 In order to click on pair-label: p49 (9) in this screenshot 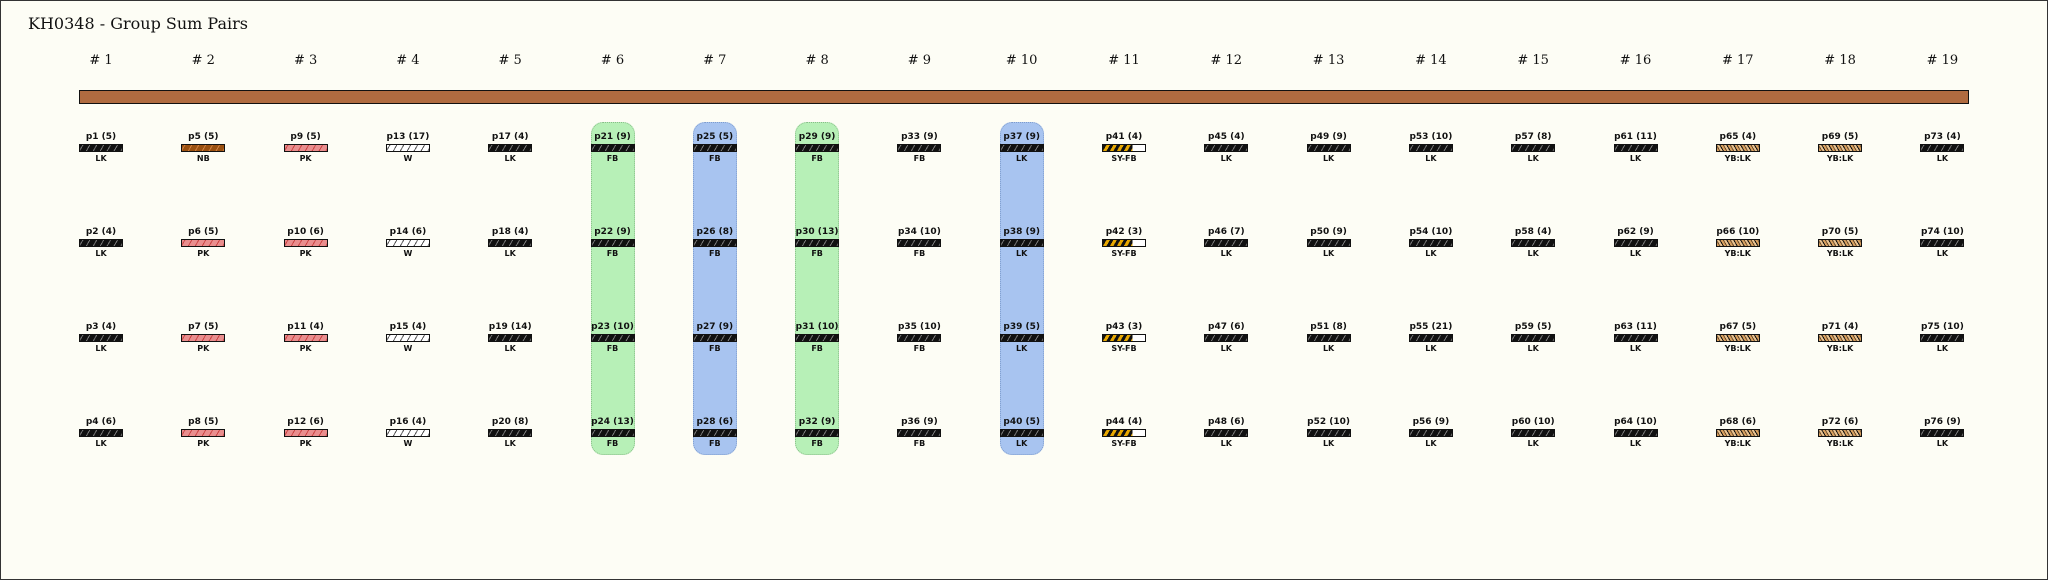, I will do `click(1328, 137)`.